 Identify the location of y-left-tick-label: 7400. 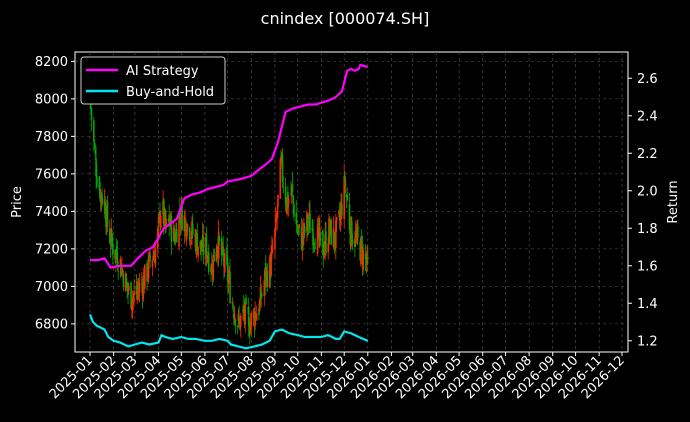
(51, 212).